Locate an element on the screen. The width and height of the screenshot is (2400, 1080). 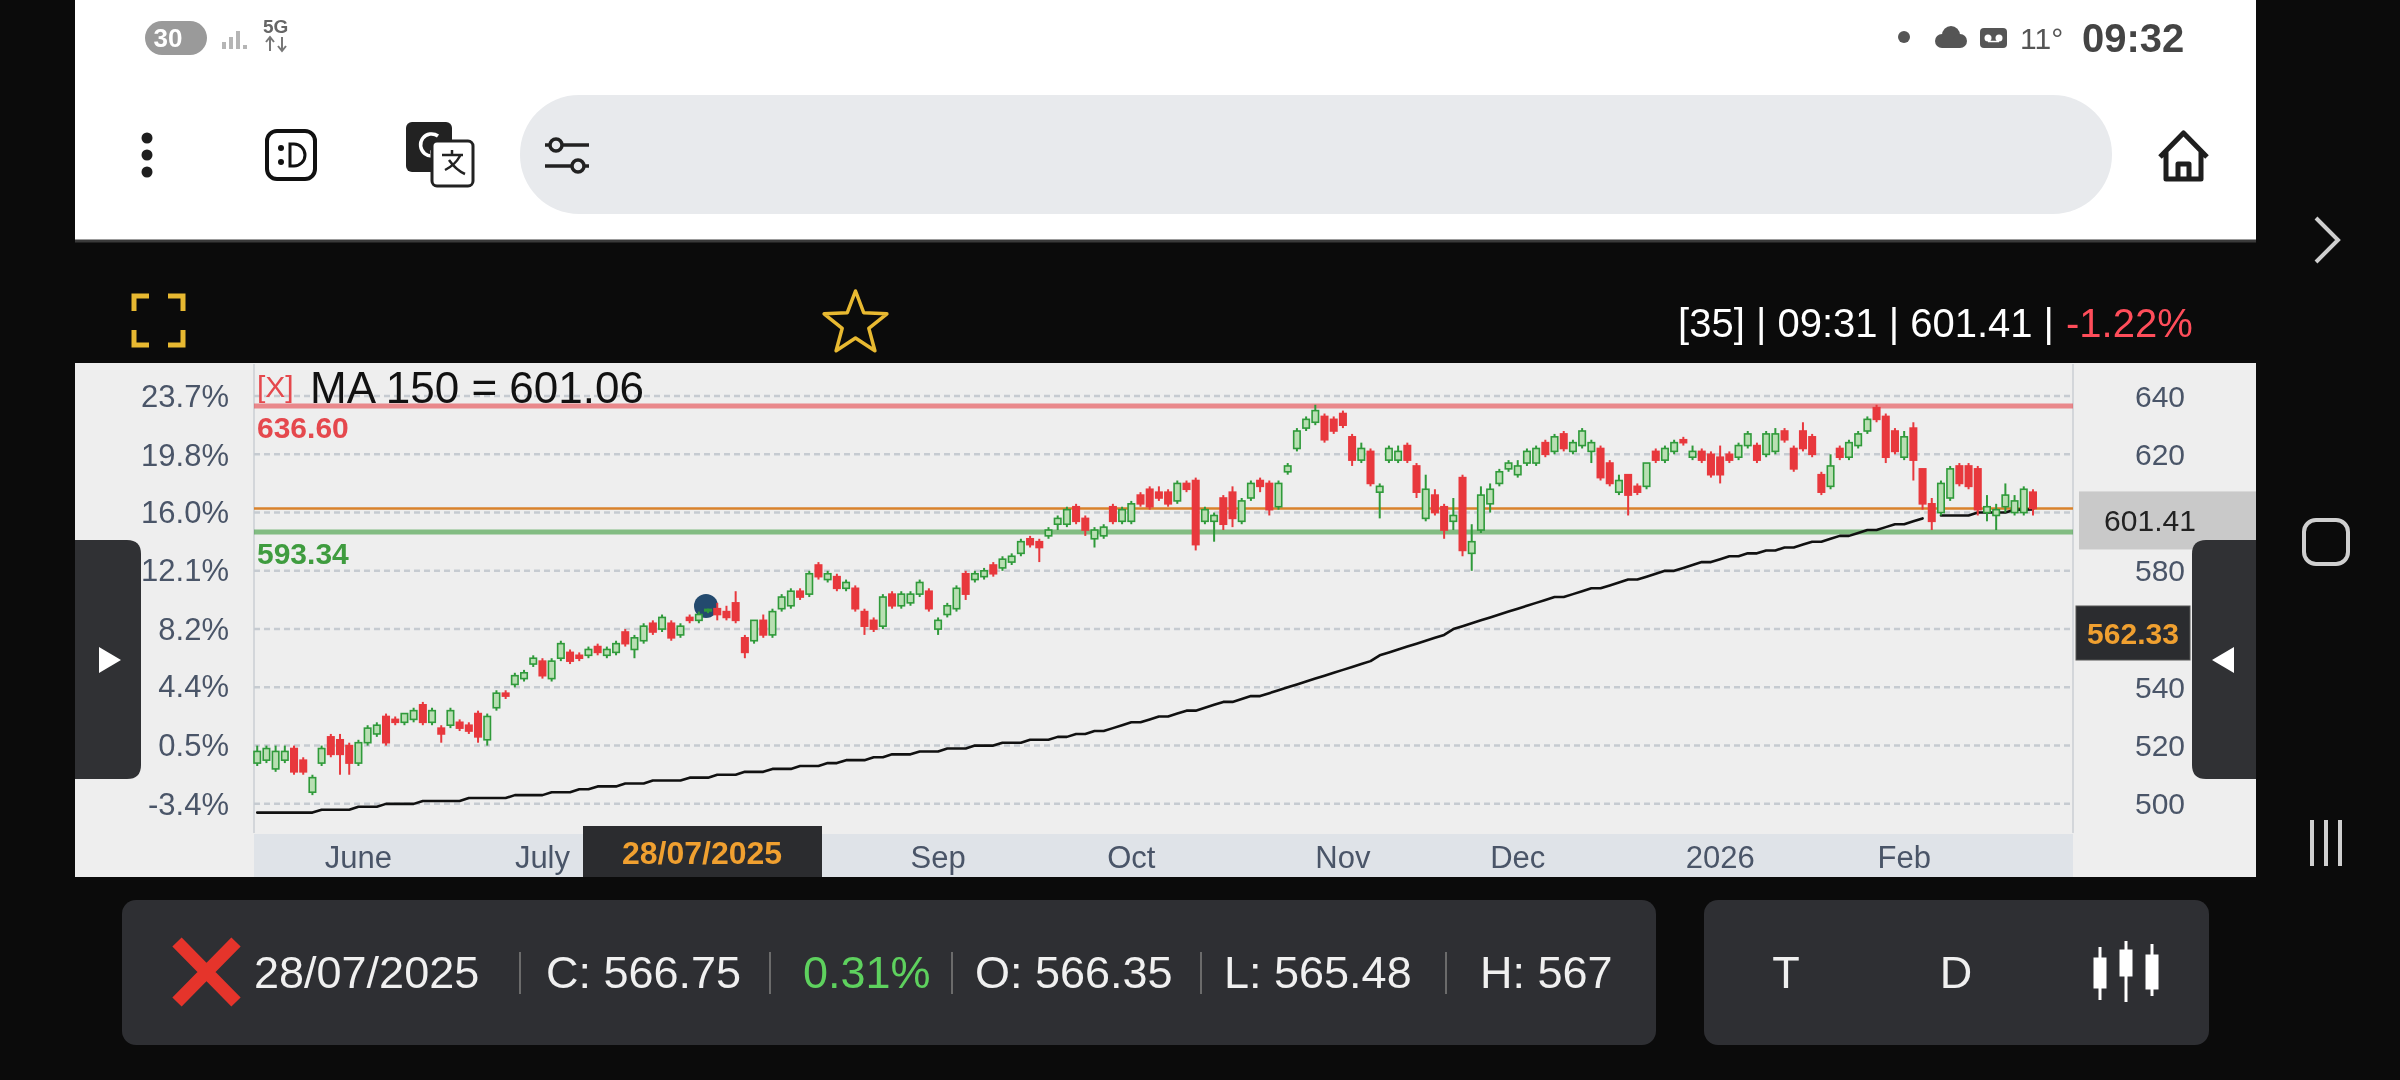
x-tick-label: Oct is located at coordinates (1131, 857).